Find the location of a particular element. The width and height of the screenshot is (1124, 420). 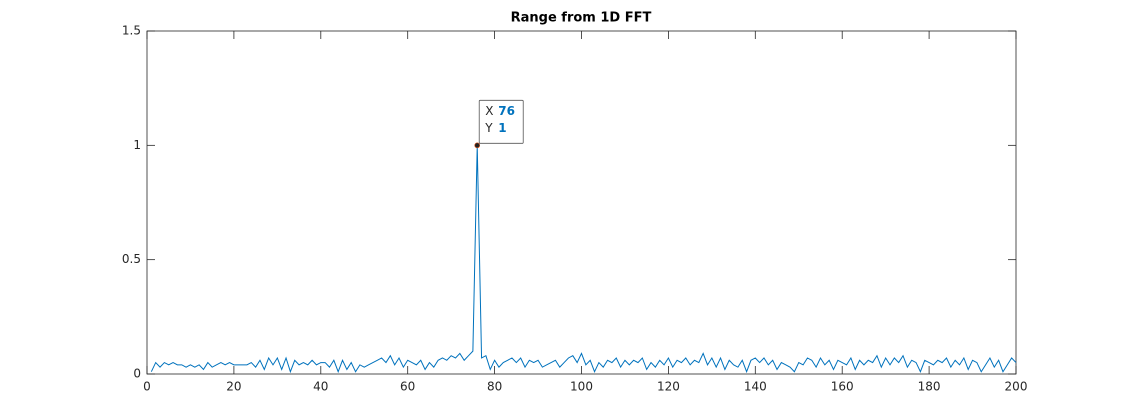

datatip-y-label: Y is located at coordinates (488, 128).